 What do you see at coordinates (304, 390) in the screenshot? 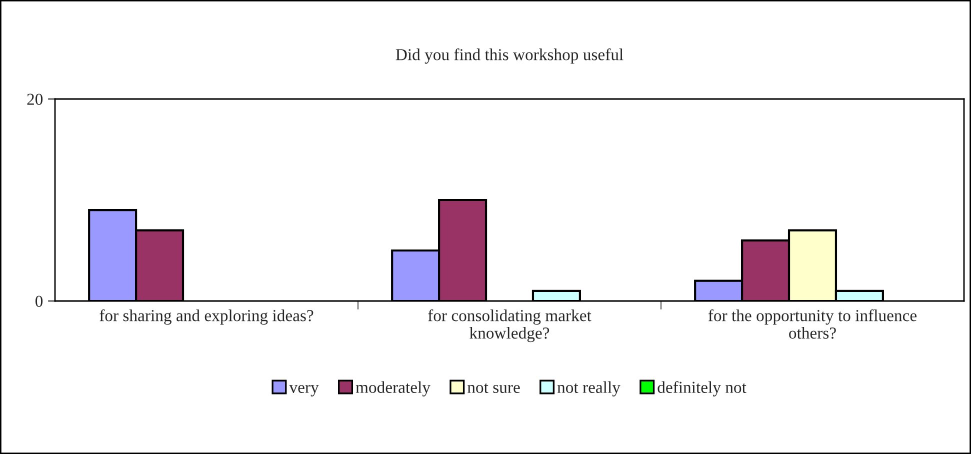
I see `legend-label: very` at bounding box center [304, 390].